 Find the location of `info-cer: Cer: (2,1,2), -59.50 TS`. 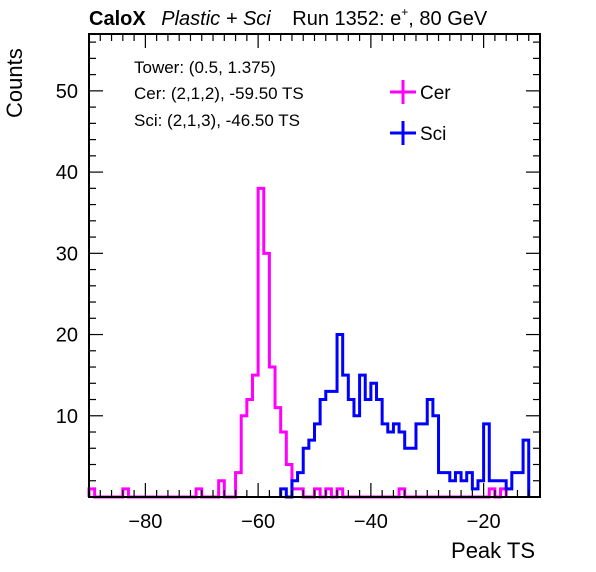

info-cer: Cer: (2,1,2), -59.50 TS is located at coordinates (219, 93).